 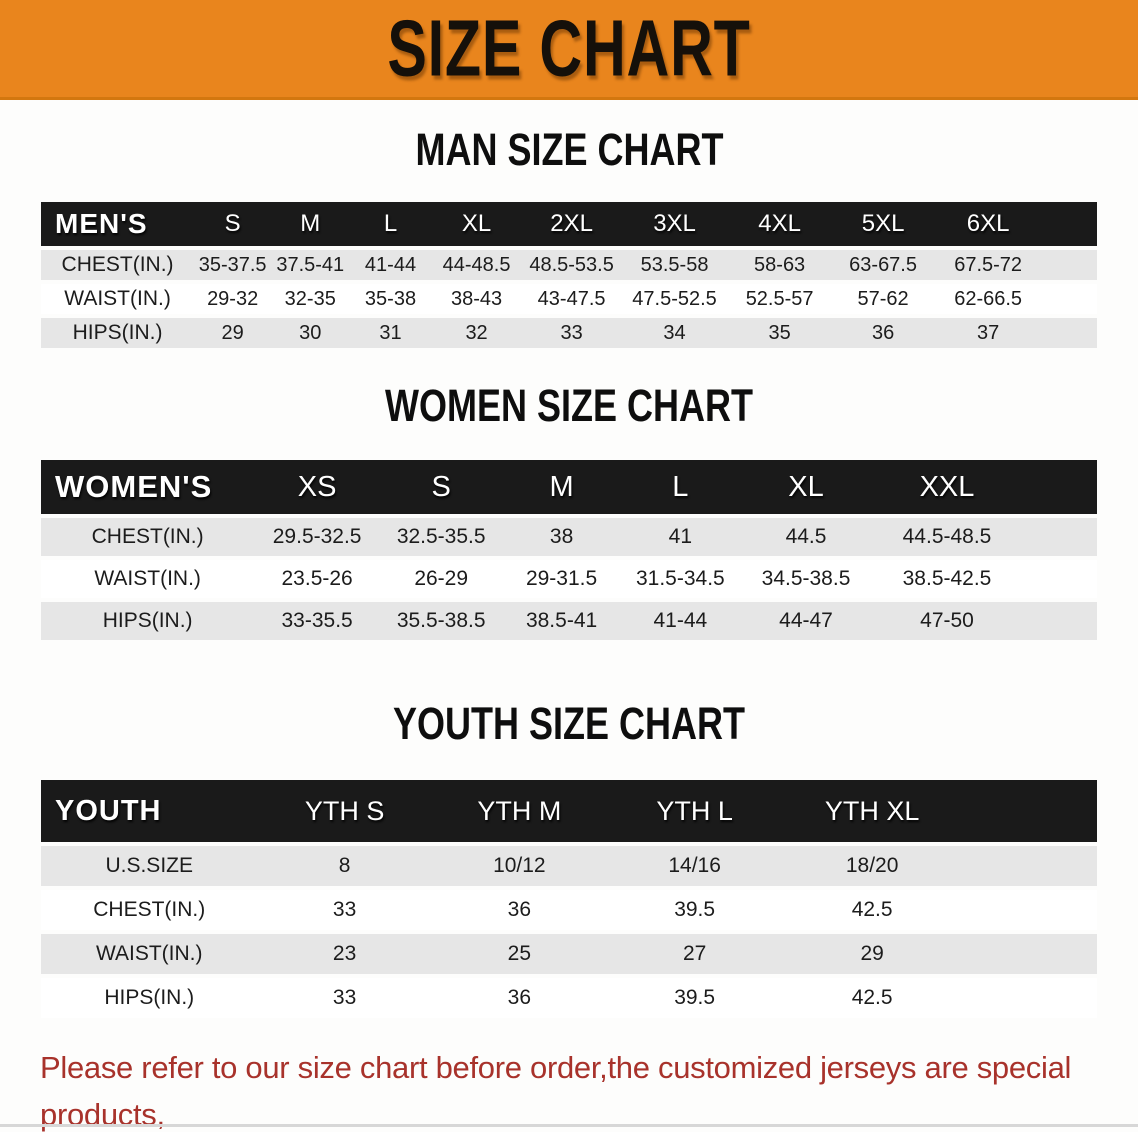 I want to click on size-value: 14/16, so click(x=694, y=866).